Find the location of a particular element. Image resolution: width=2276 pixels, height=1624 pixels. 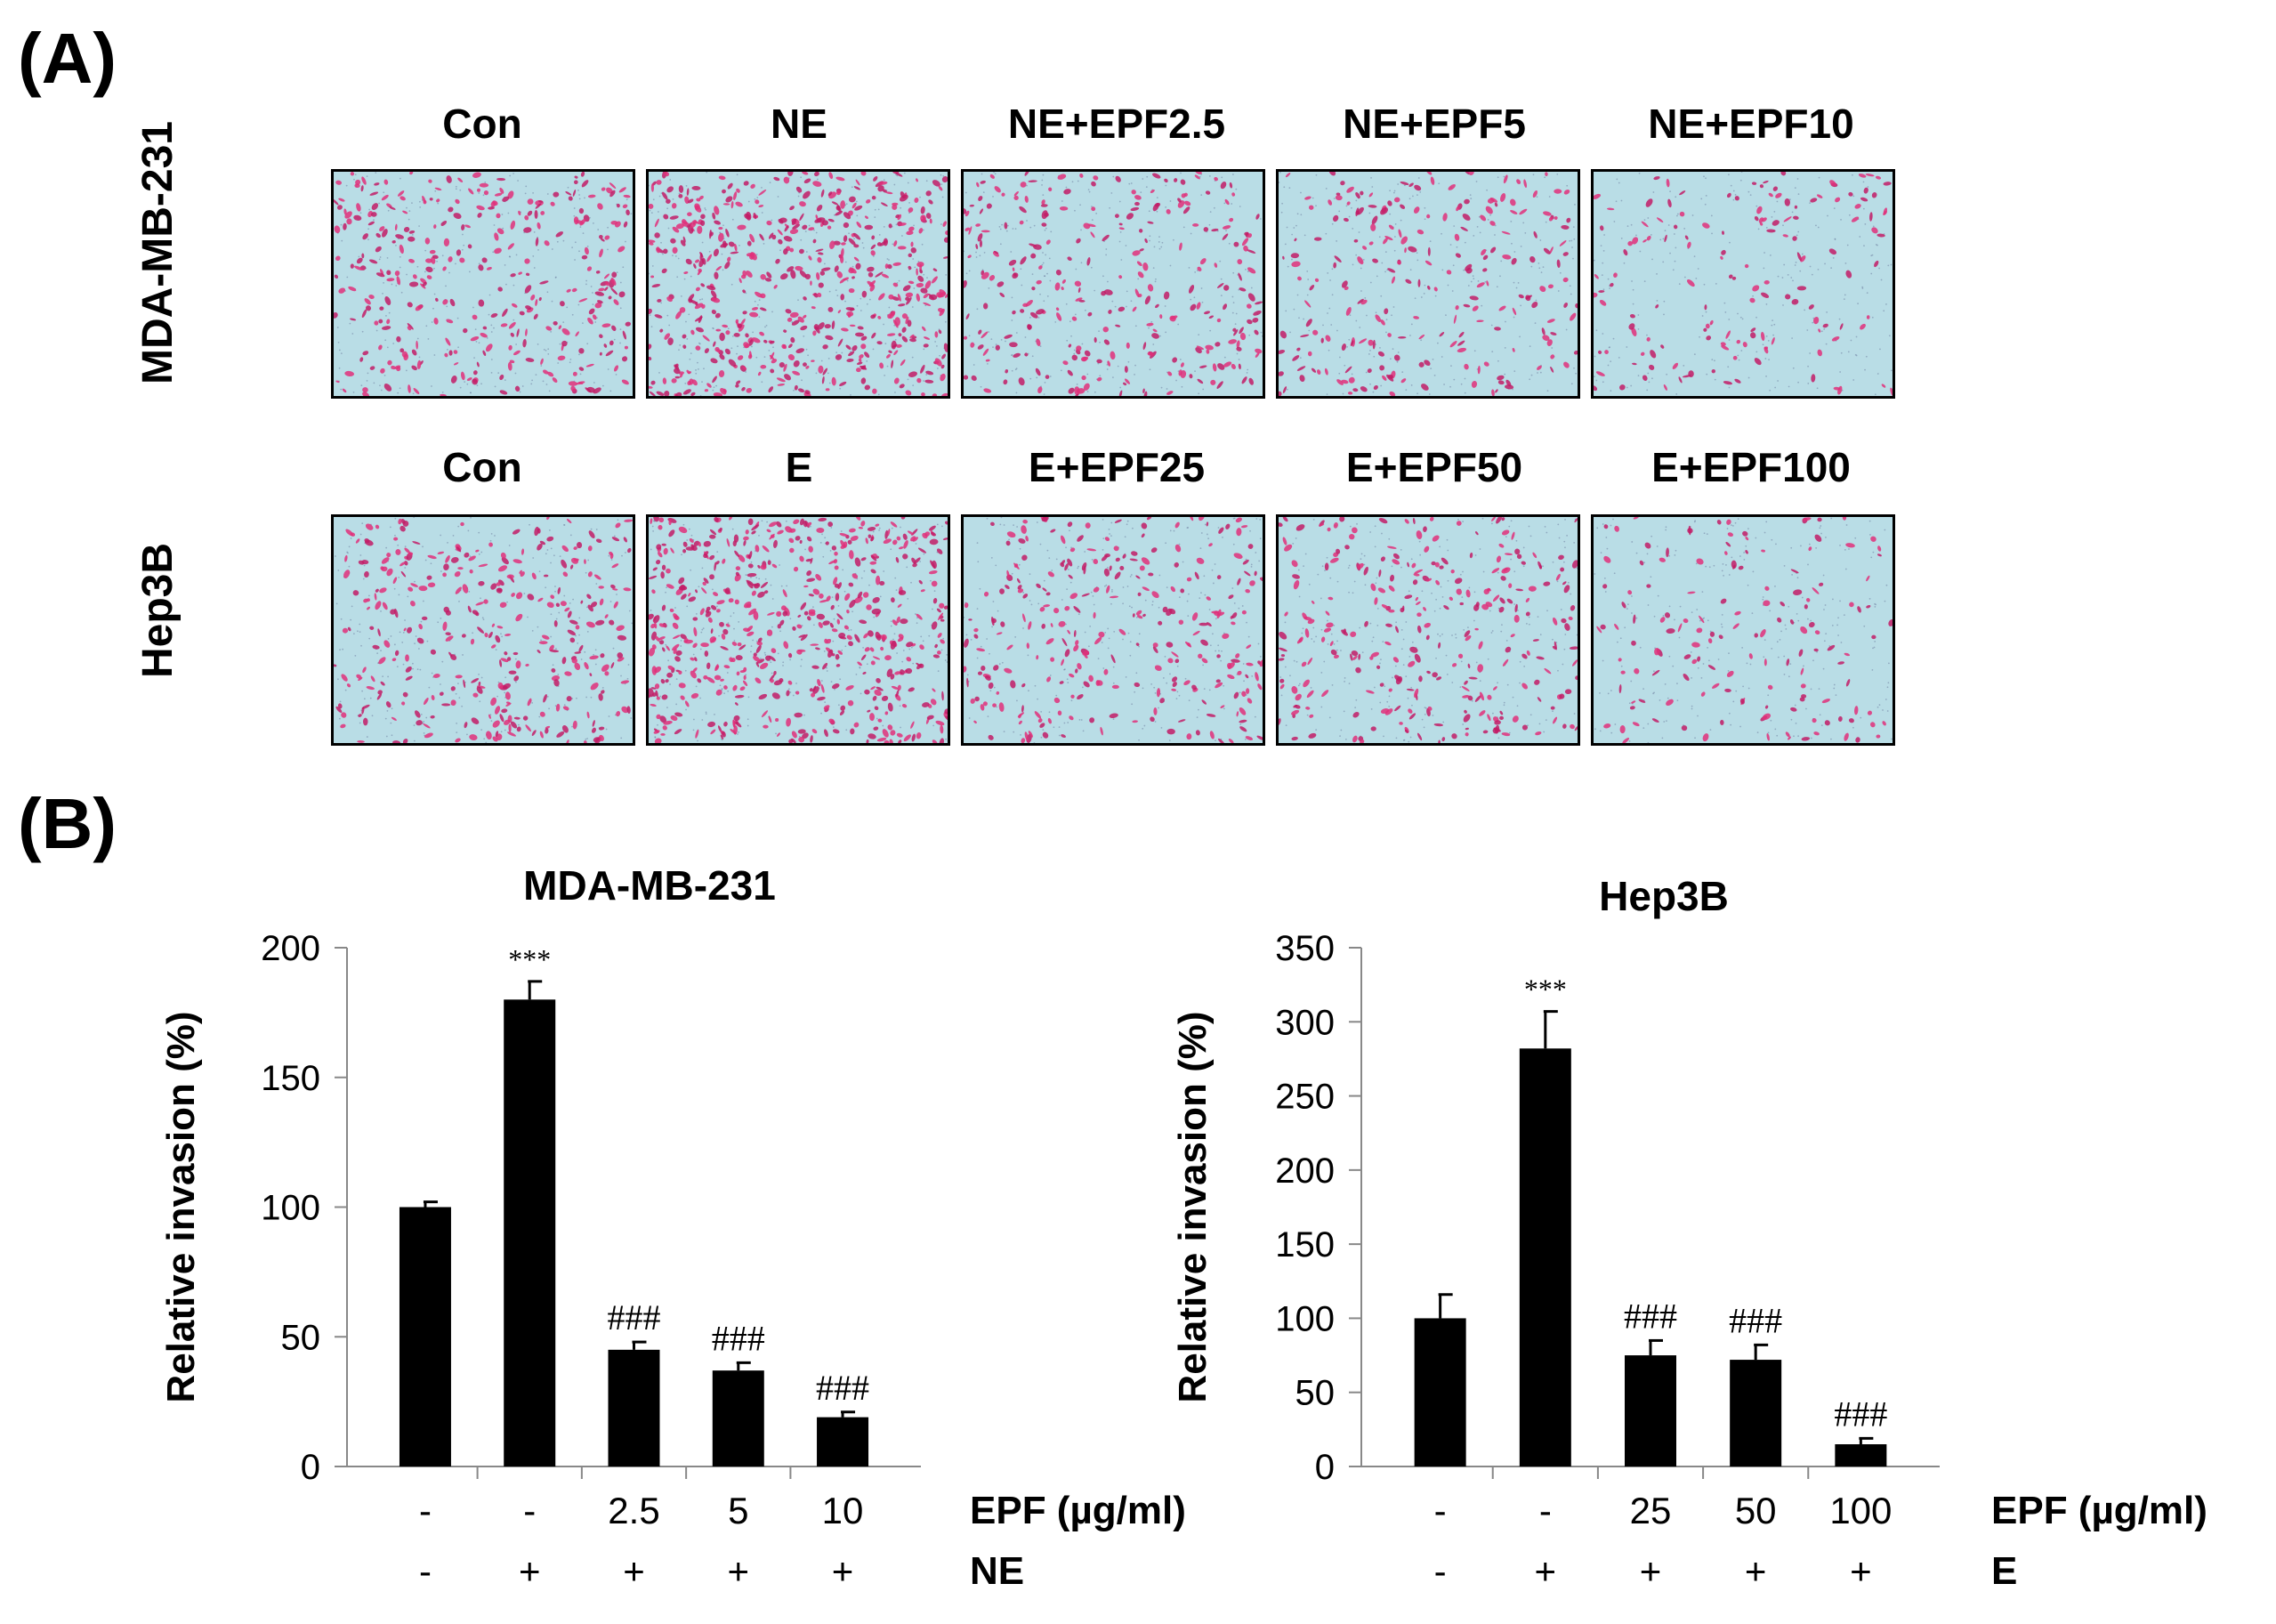

significance-mda-1: *** is located at coordinates (529, 959).